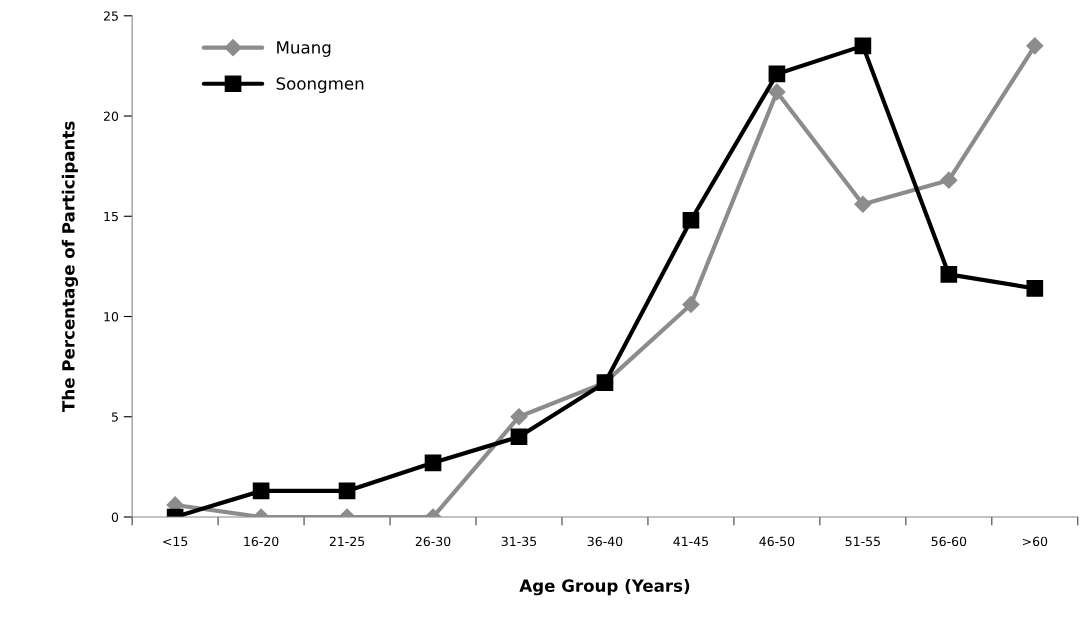 The image size is (1092, 632). I want to click on x-tick-label: 36-40, so click(605, 541).